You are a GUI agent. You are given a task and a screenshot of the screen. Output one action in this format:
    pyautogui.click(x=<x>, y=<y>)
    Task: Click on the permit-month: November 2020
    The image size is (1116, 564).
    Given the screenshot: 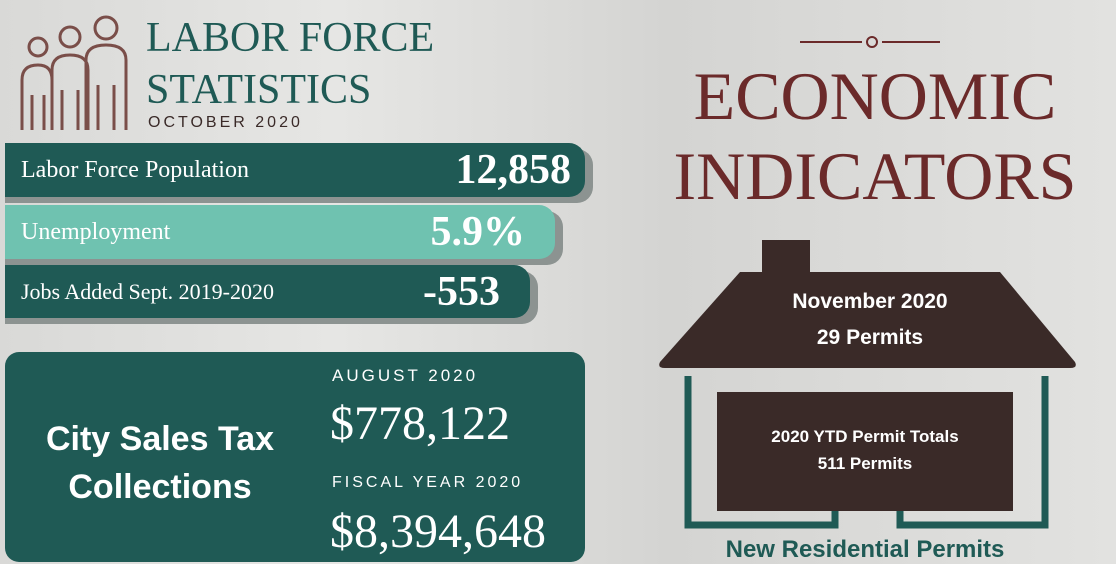 What is the action you would take?
    pyautogui.click(x=870, y=301)
    